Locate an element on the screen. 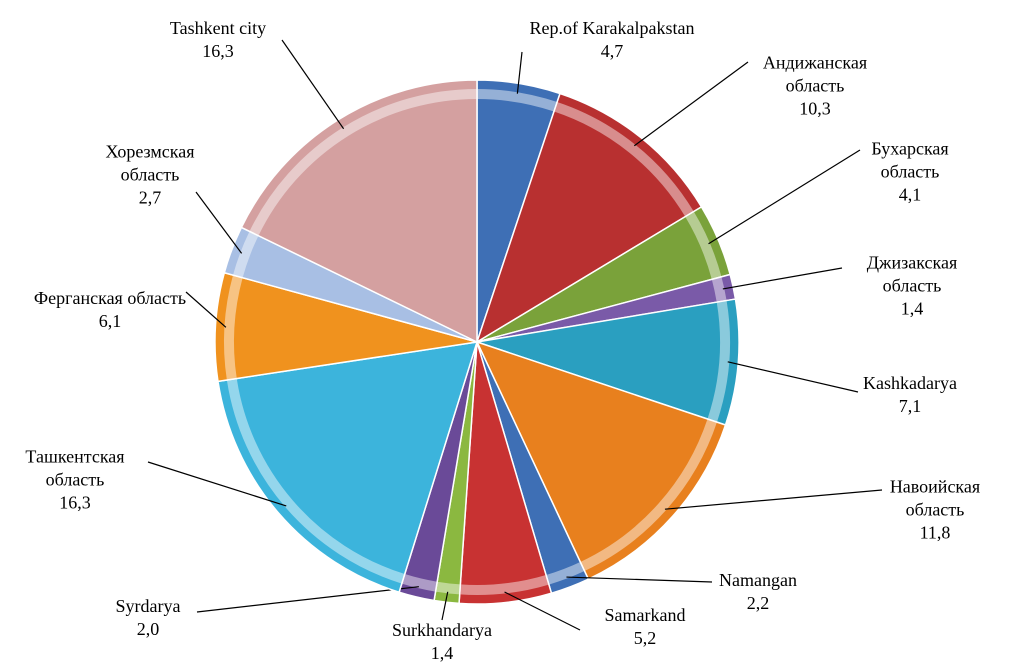 This screenshot has width=1011, height=666. data-label: Андижанская область 10,3 is located at coordinates (815, 86).